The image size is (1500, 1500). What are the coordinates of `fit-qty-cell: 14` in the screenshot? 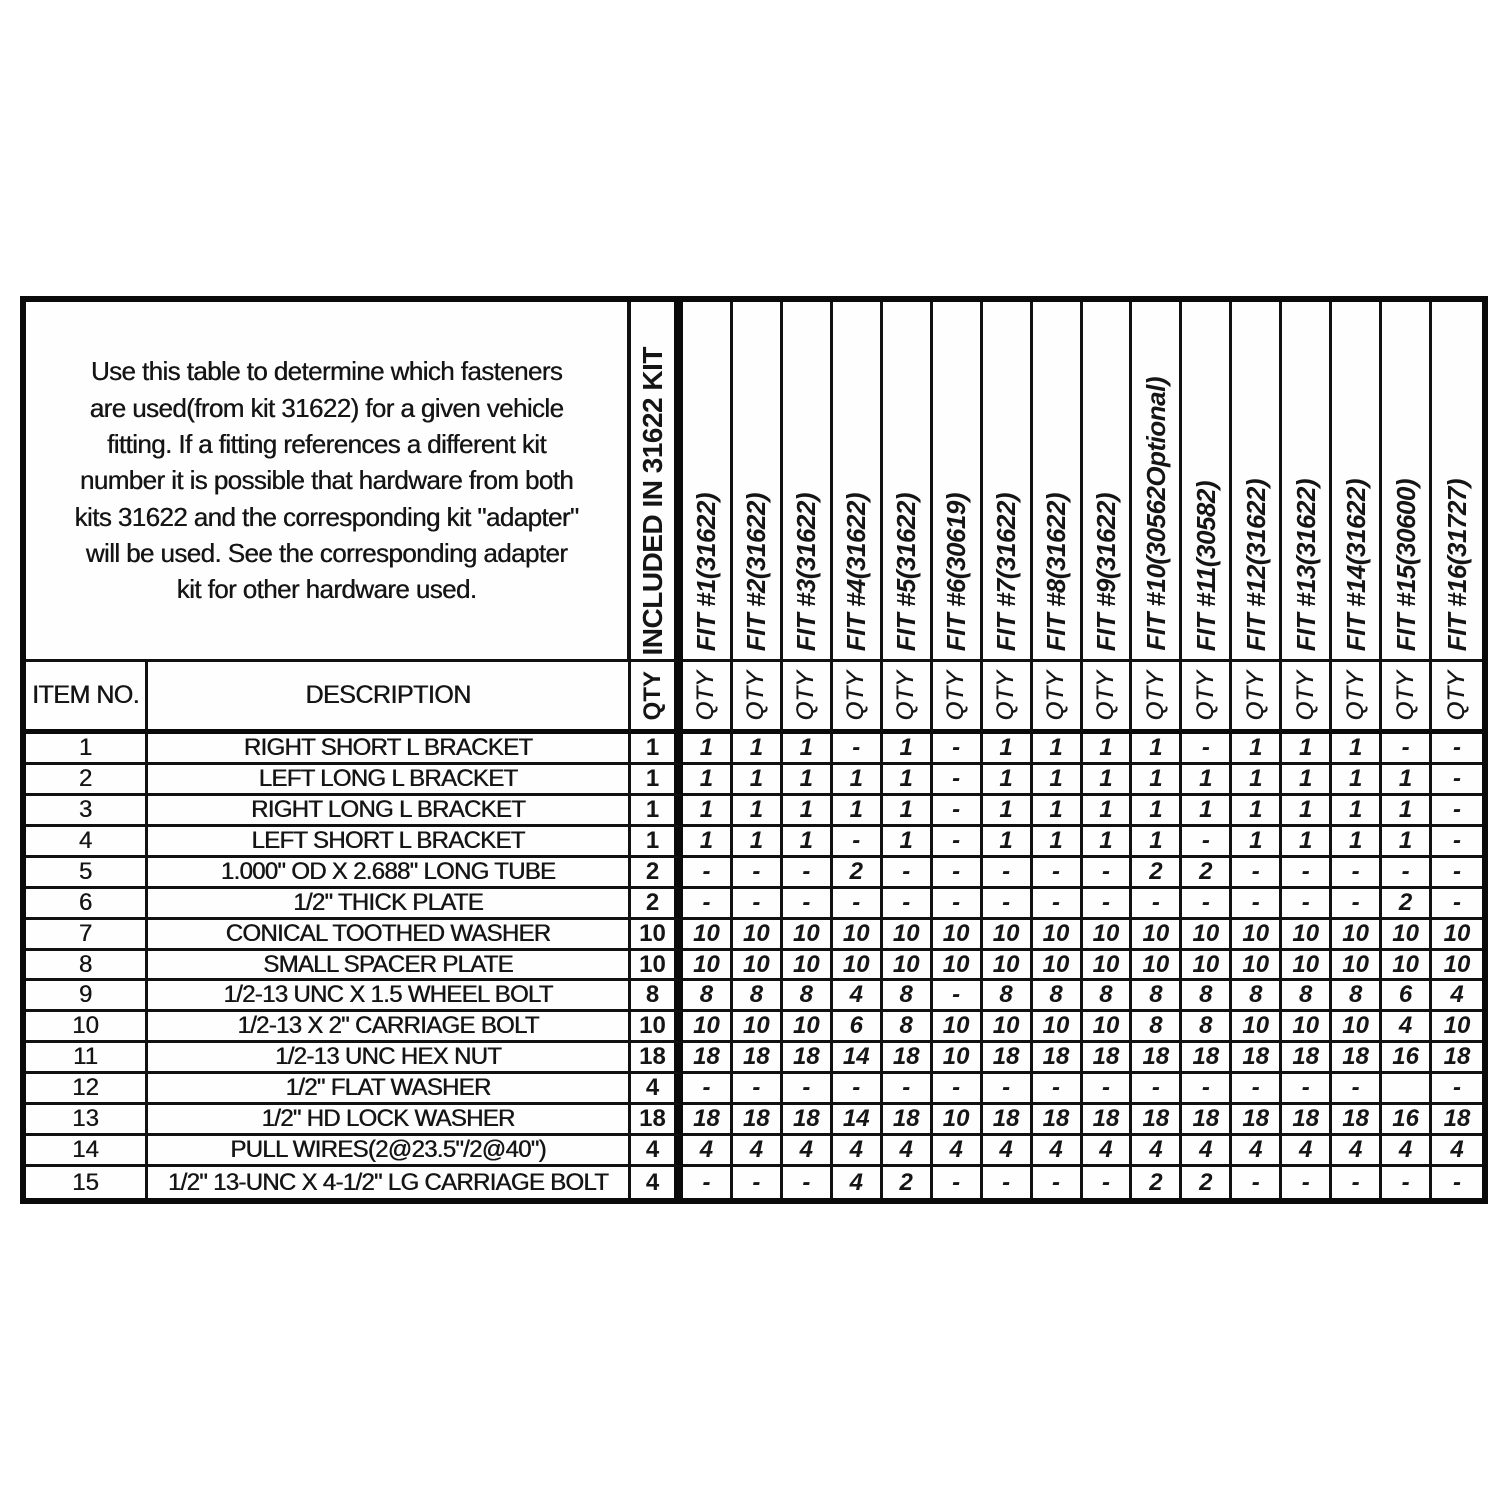 It's located at (857, 1059).